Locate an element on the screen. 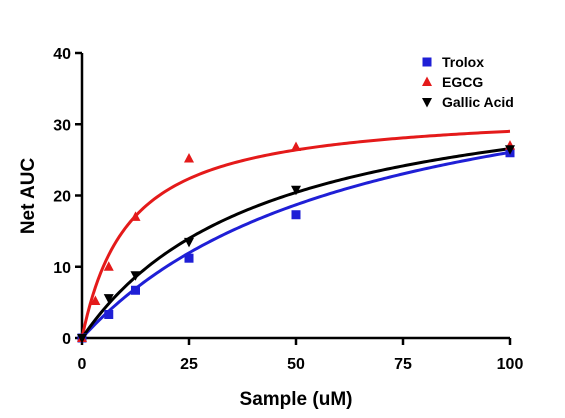 This screenshot has height=418, width=565. legend: Trolox EGCG Gallic Acid is located at coordinates (468, 82).